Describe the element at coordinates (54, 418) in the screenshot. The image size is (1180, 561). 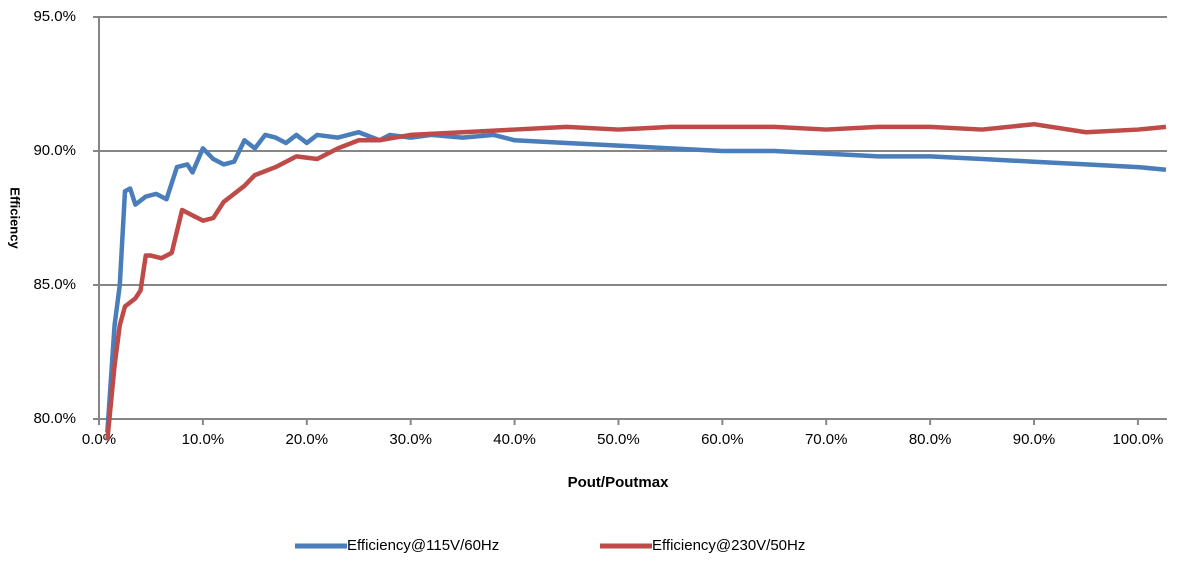
I see `y-tick-label: 80.0%` at that location.